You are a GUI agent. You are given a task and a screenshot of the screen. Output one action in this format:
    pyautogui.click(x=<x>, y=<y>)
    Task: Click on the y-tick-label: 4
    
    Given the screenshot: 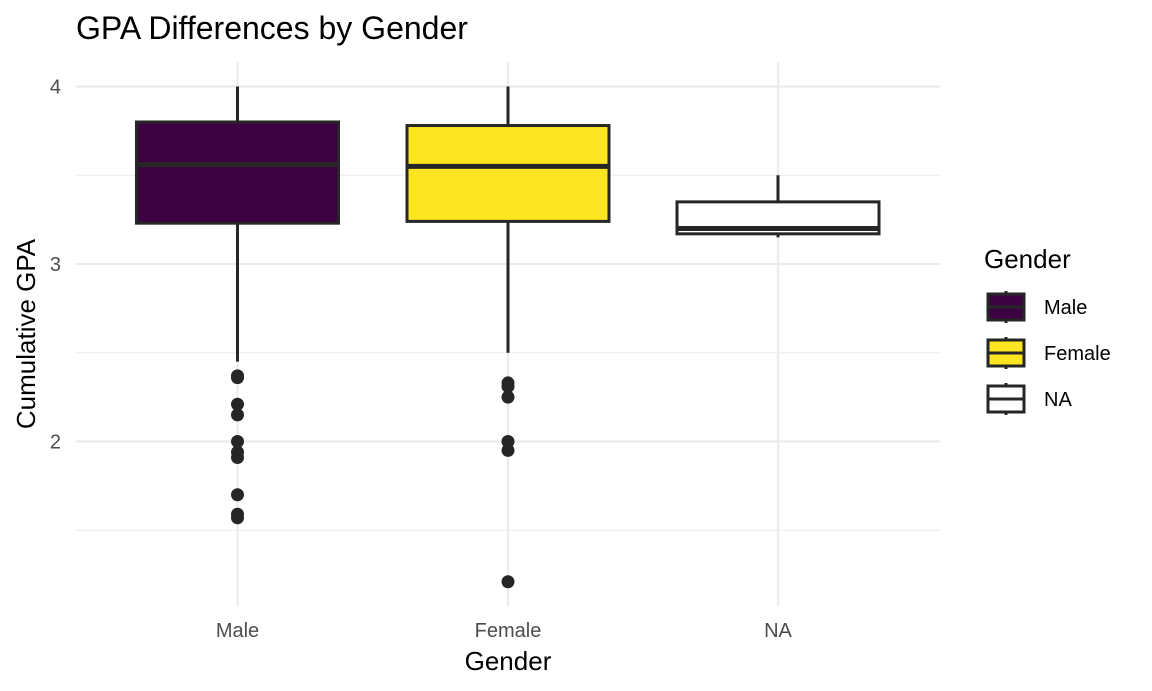 What is the action you would take?
    pyautogui.click(x=55, y=88)
    